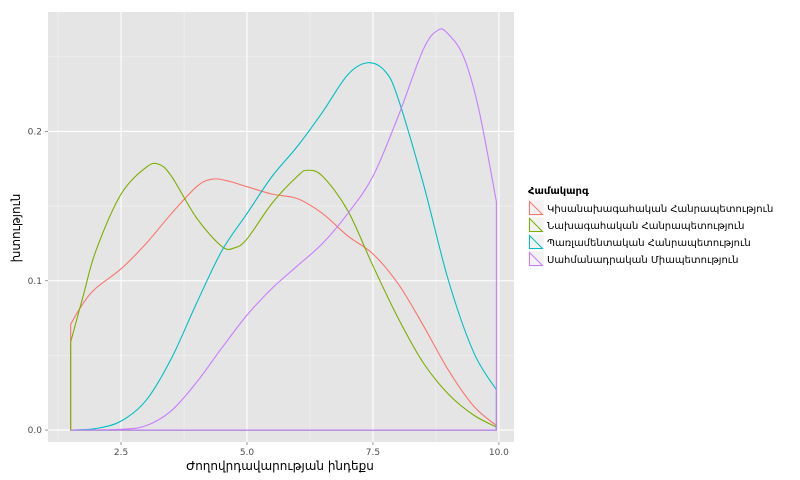 The height and width of the screenshot is (480, 800). I want to click on legend-item-4: Սահմանադրական Միապետություն, so click(632, 259).